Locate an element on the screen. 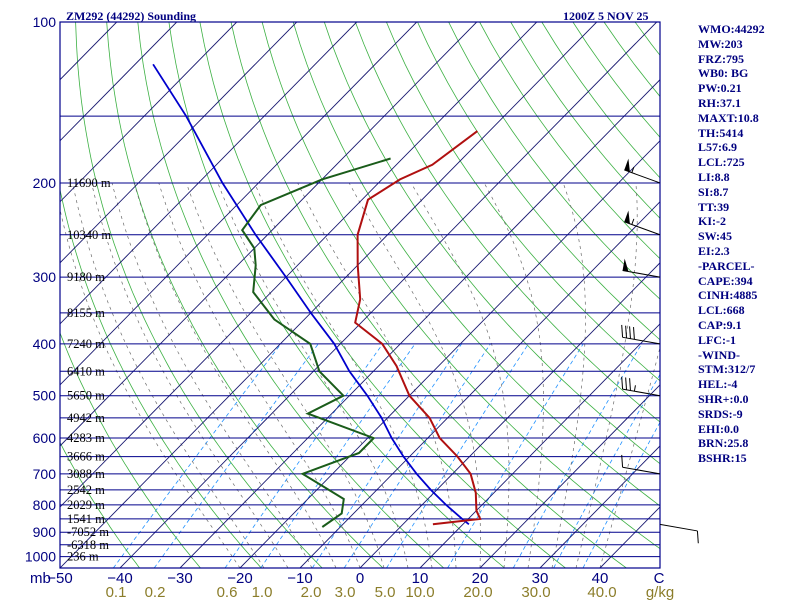  pressure-tick-label: 400 is located at coordinates (45, 344).